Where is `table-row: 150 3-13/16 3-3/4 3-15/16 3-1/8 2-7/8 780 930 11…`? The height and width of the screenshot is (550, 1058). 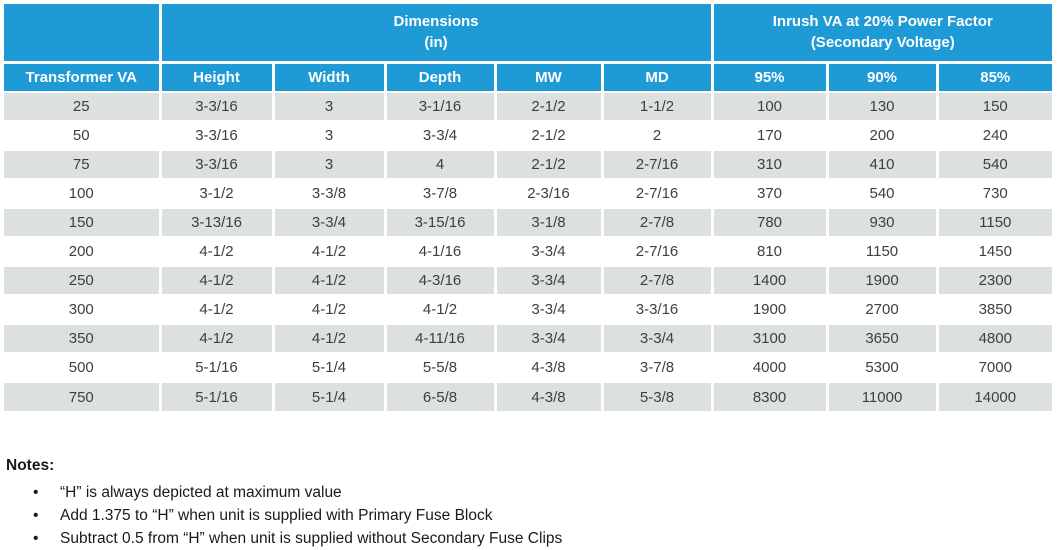
table-row: 150 3-13/16 3-3/4 3-15/16 3-1/8 2-7/8 780 930 11… is located at coordinates (528, 222).